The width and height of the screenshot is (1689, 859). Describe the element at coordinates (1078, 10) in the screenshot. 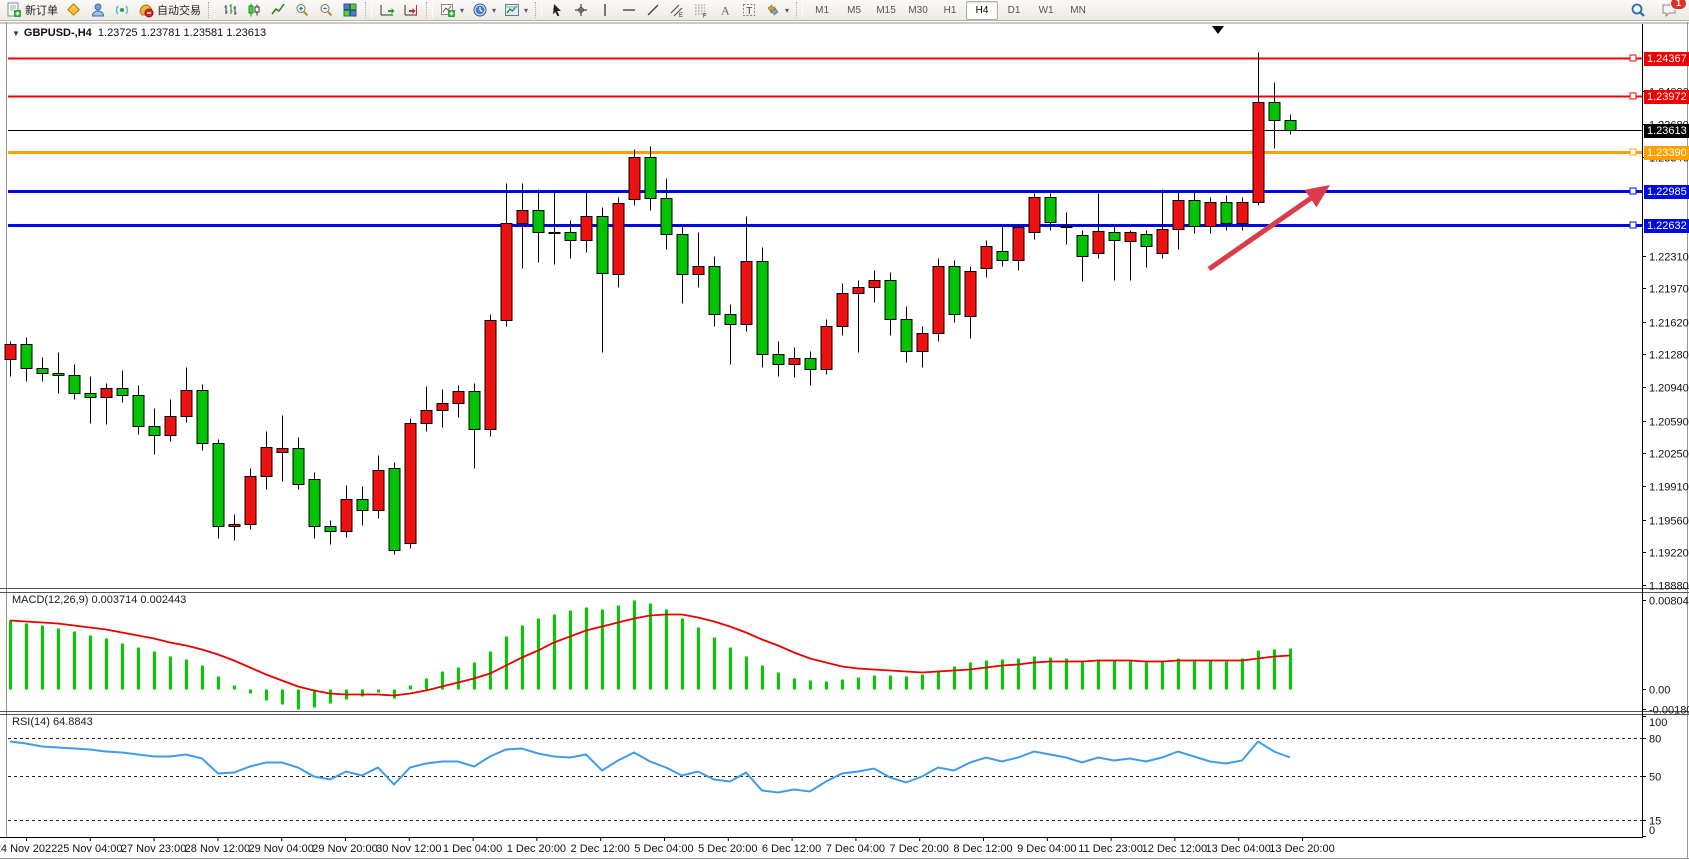

I see `timeframe-button-MN: MN` at that location.